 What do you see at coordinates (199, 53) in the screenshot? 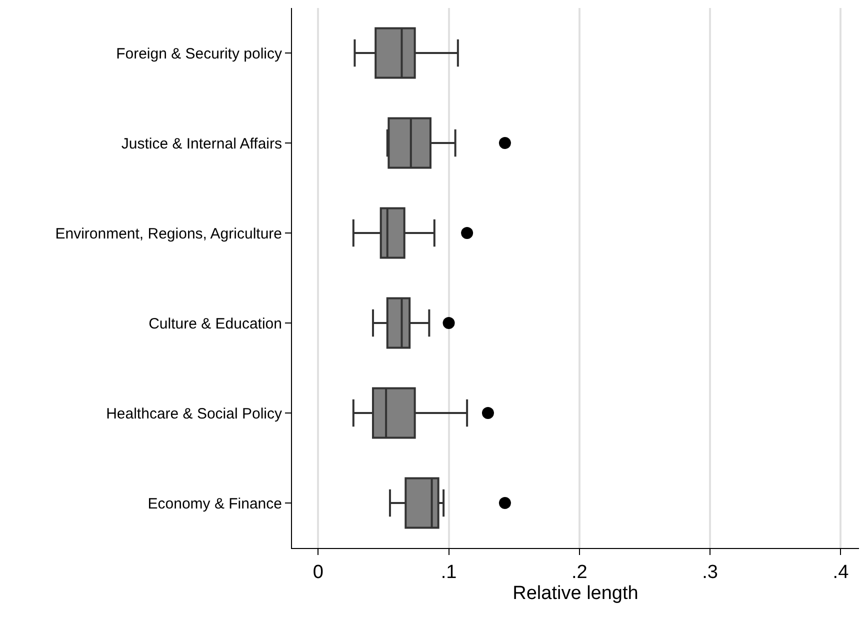
I see `y-tick-label: Foreign & Security policy` at bounding box center [199, 53].